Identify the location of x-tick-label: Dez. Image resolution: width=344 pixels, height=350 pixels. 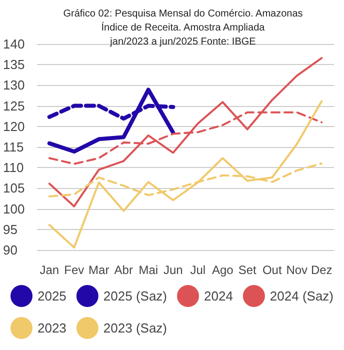
(321, 270).